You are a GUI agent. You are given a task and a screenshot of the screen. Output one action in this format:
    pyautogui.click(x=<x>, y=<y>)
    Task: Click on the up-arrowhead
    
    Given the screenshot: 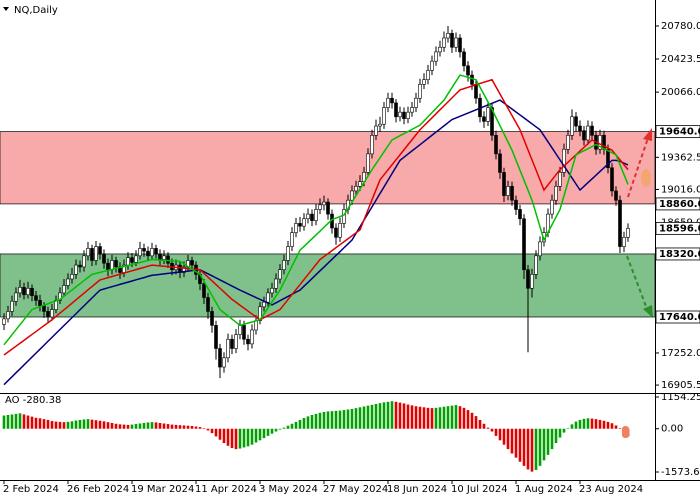 What is the action you would take?
    pyautogui.click(x=647, y=134)
    